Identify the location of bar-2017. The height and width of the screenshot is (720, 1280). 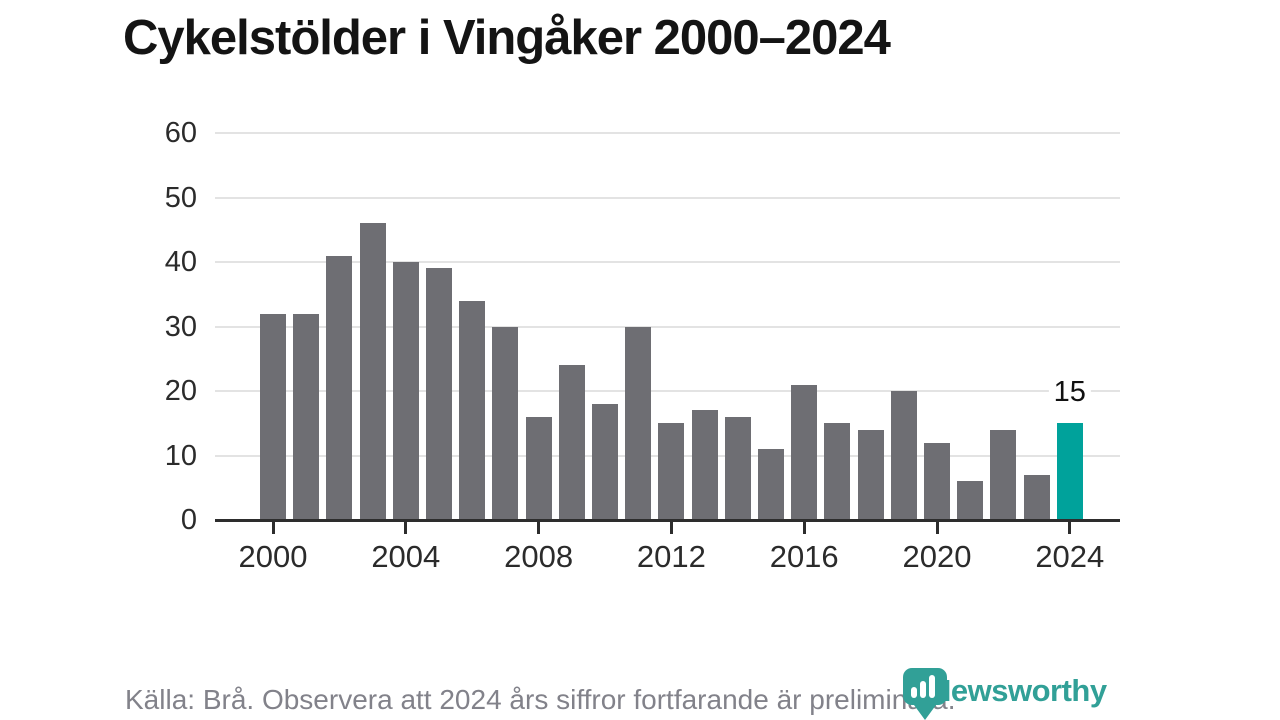
(837, 471).